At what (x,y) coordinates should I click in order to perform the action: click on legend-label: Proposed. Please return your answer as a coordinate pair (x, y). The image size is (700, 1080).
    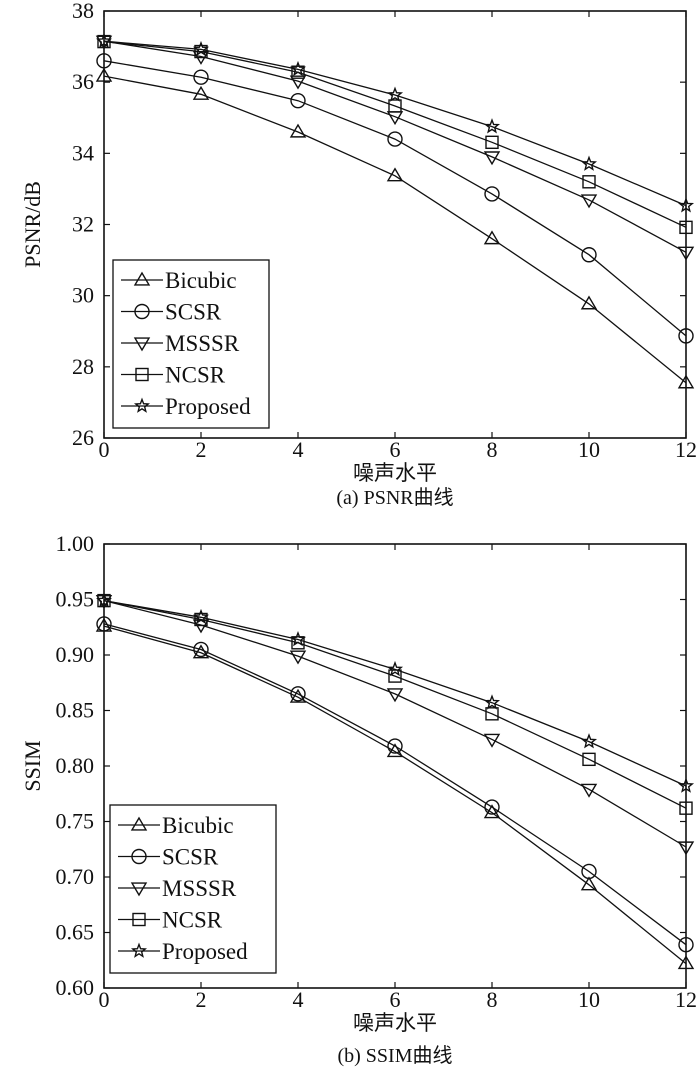
    Looking at the image, I should click on (205, 951).